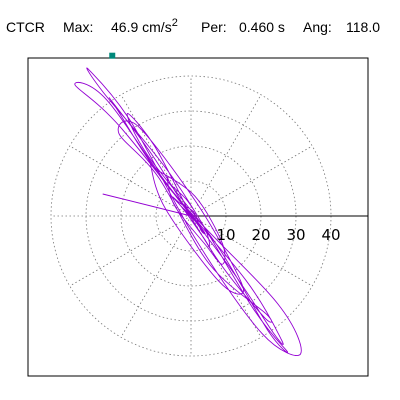 The width and height of the screenshot is (400, 400). Describe the element at coordinates (278, 235) in the screenshot. I see `radial-tick-labels: 10 20 30 40` at that location.